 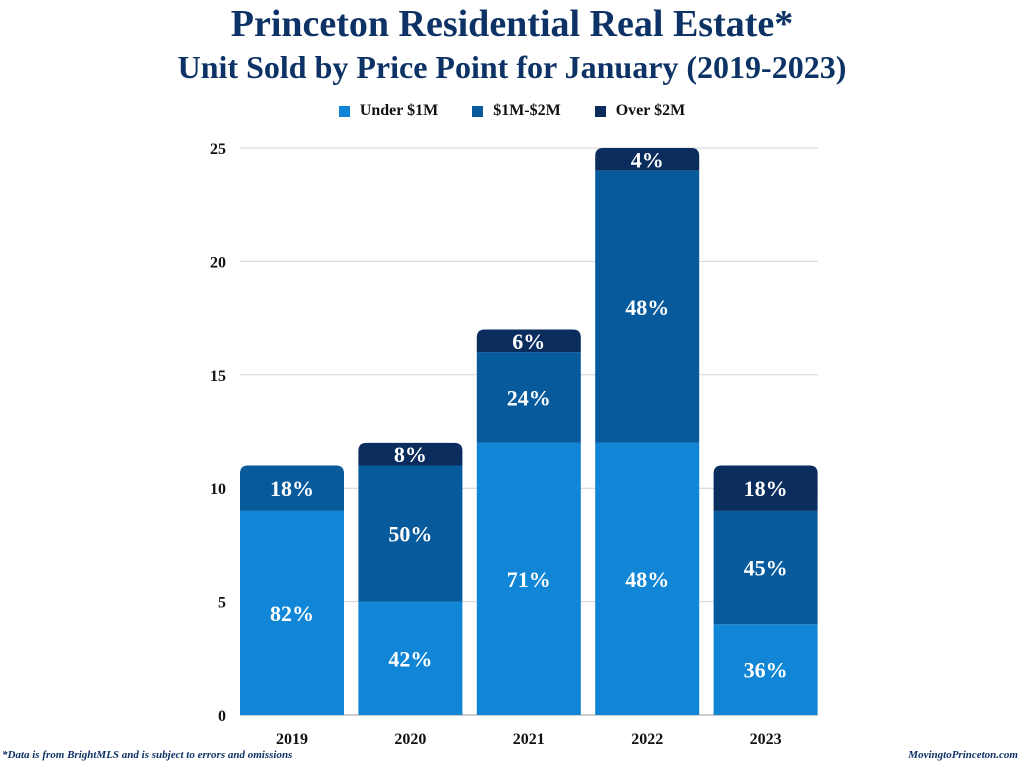 What do you see at coordinates (222, 603) in the screenshot?
I see `y-tick-label: 5` at bounding box center [222, 603].